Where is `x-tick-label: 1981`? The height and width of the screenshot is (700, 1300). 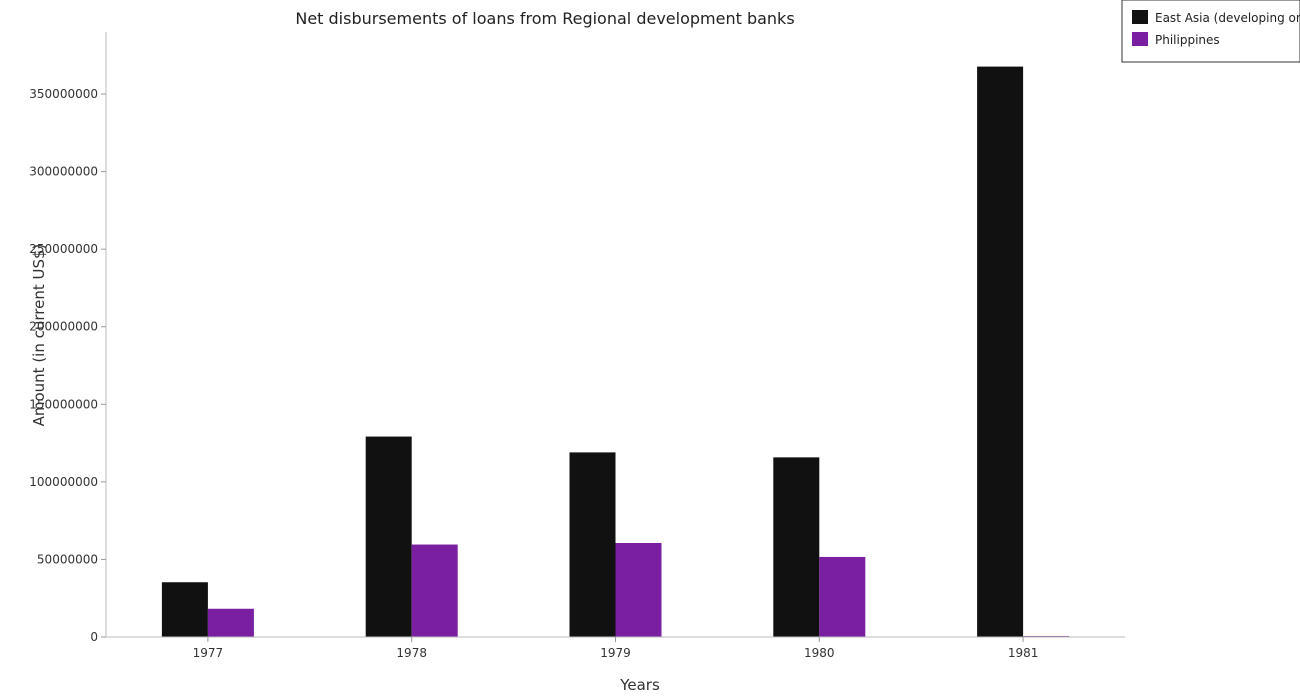
x-tick-label: 1981 is located at coordinates (1023, 653).